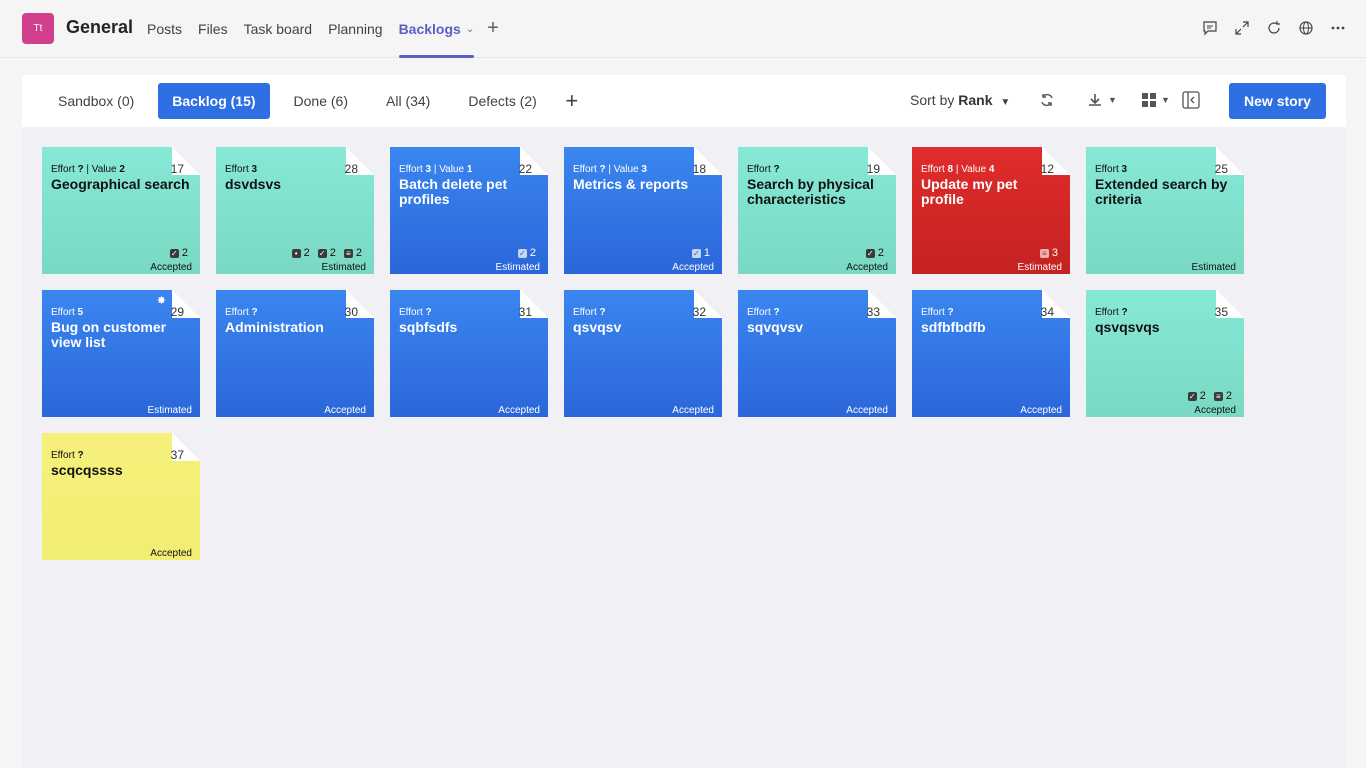 The image size is (1366, 768). I want to click on card-badges: • 2 ✓ 2 ≡ 2, so click(293, 253).